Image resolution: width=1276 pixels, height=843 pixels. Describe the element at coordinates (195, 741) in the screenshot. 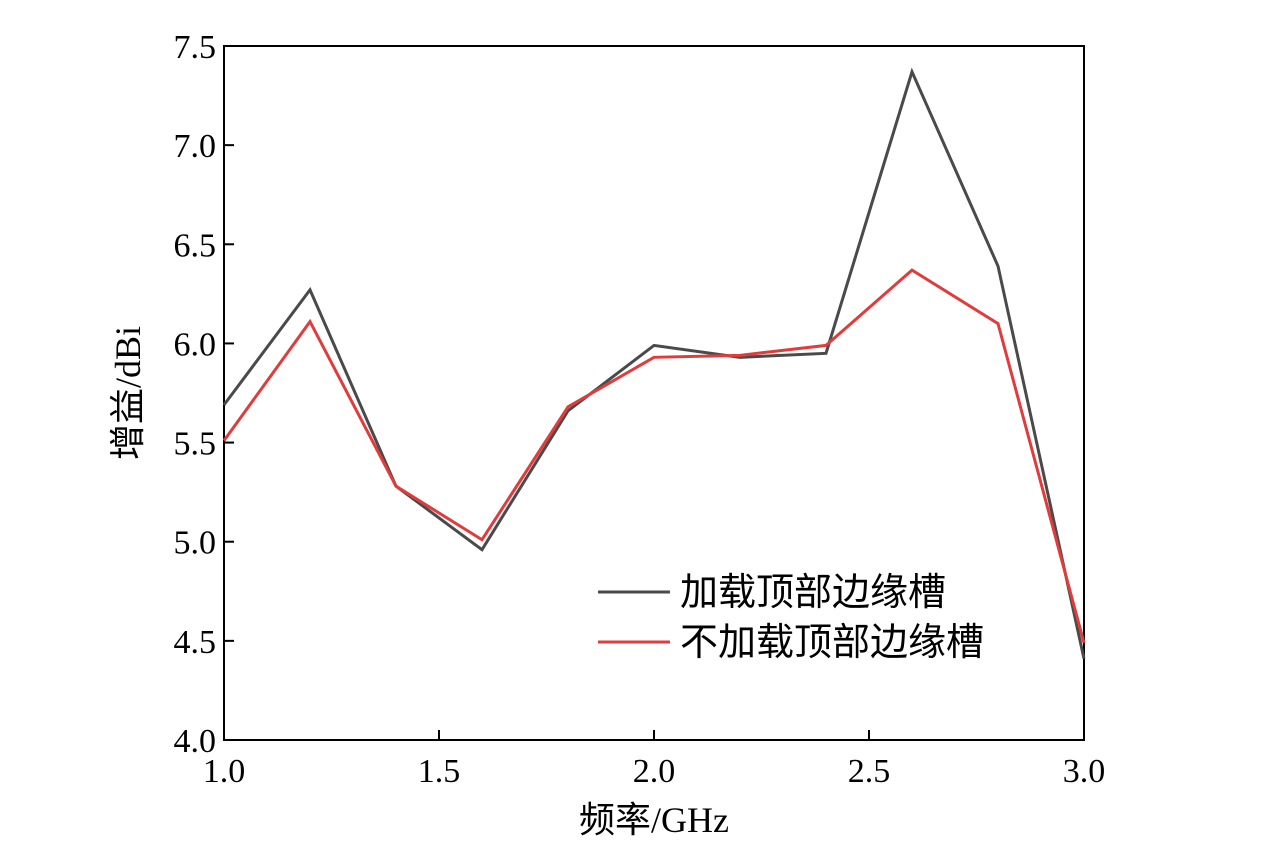

I see `y-tick-label-0: 4.0` at that location.